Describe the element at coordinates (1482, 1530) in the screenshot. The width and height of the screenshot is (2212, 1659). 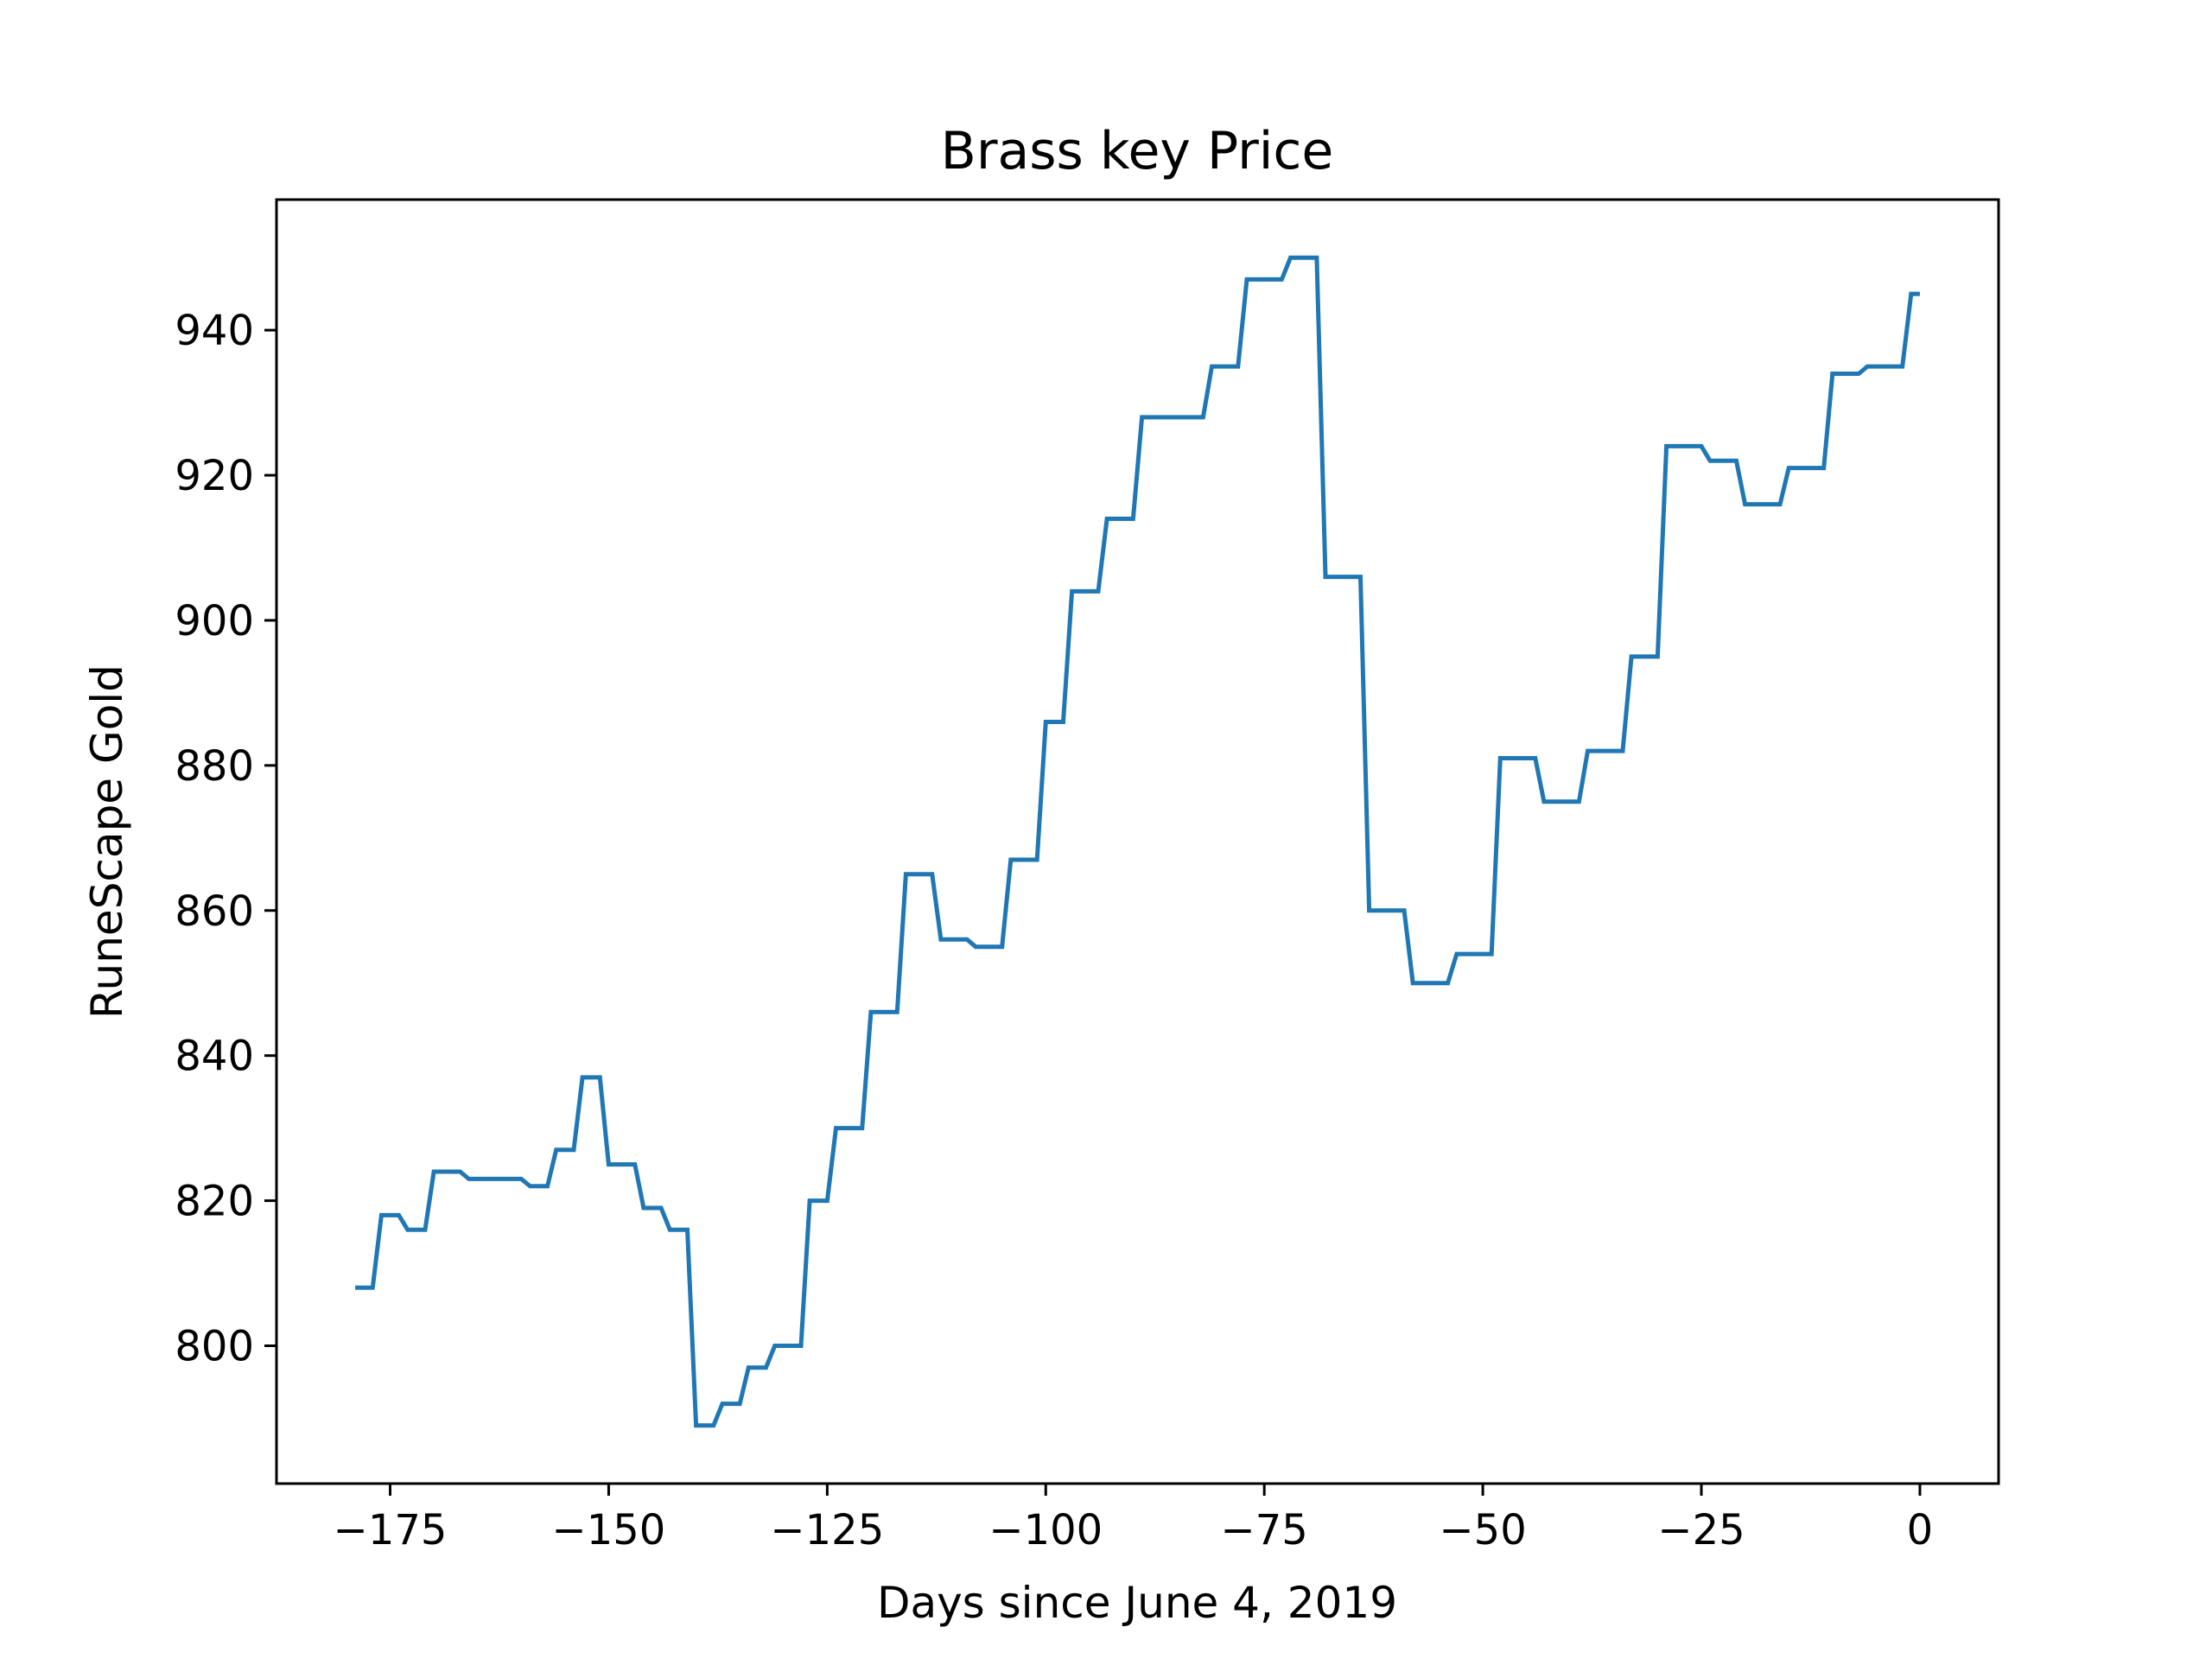
I see `x-tick-label: −50` at that location.